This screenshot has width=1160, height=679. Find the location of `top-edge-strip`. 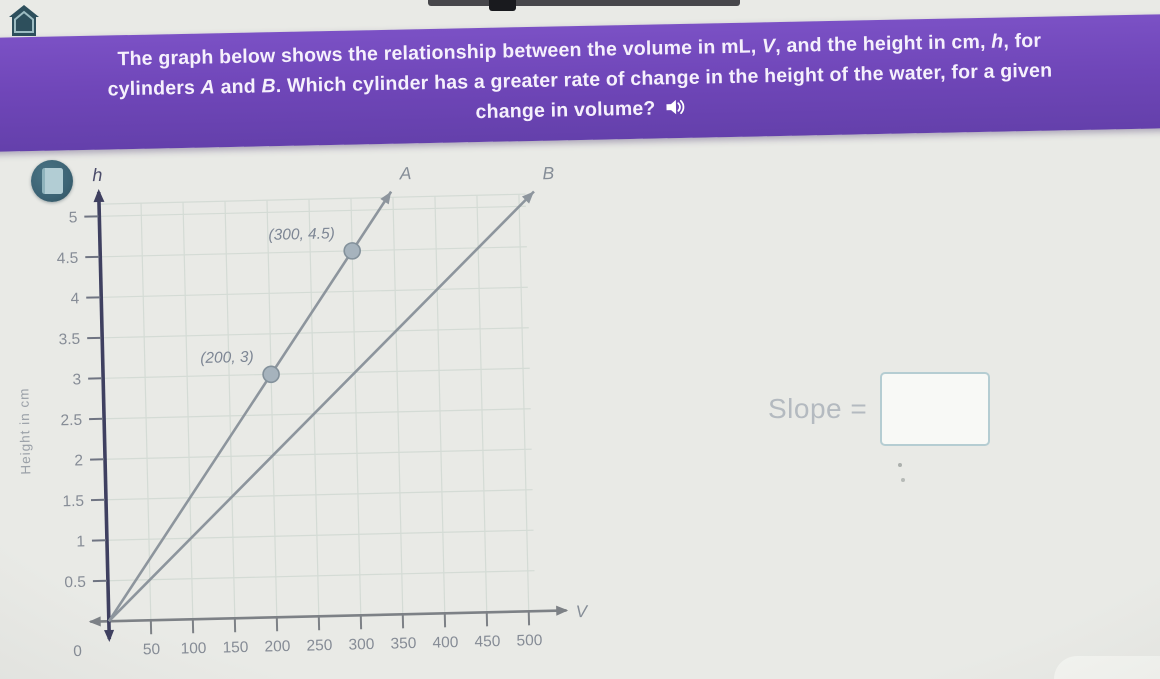

top-edge-strip is located at coordinates (584, 3).